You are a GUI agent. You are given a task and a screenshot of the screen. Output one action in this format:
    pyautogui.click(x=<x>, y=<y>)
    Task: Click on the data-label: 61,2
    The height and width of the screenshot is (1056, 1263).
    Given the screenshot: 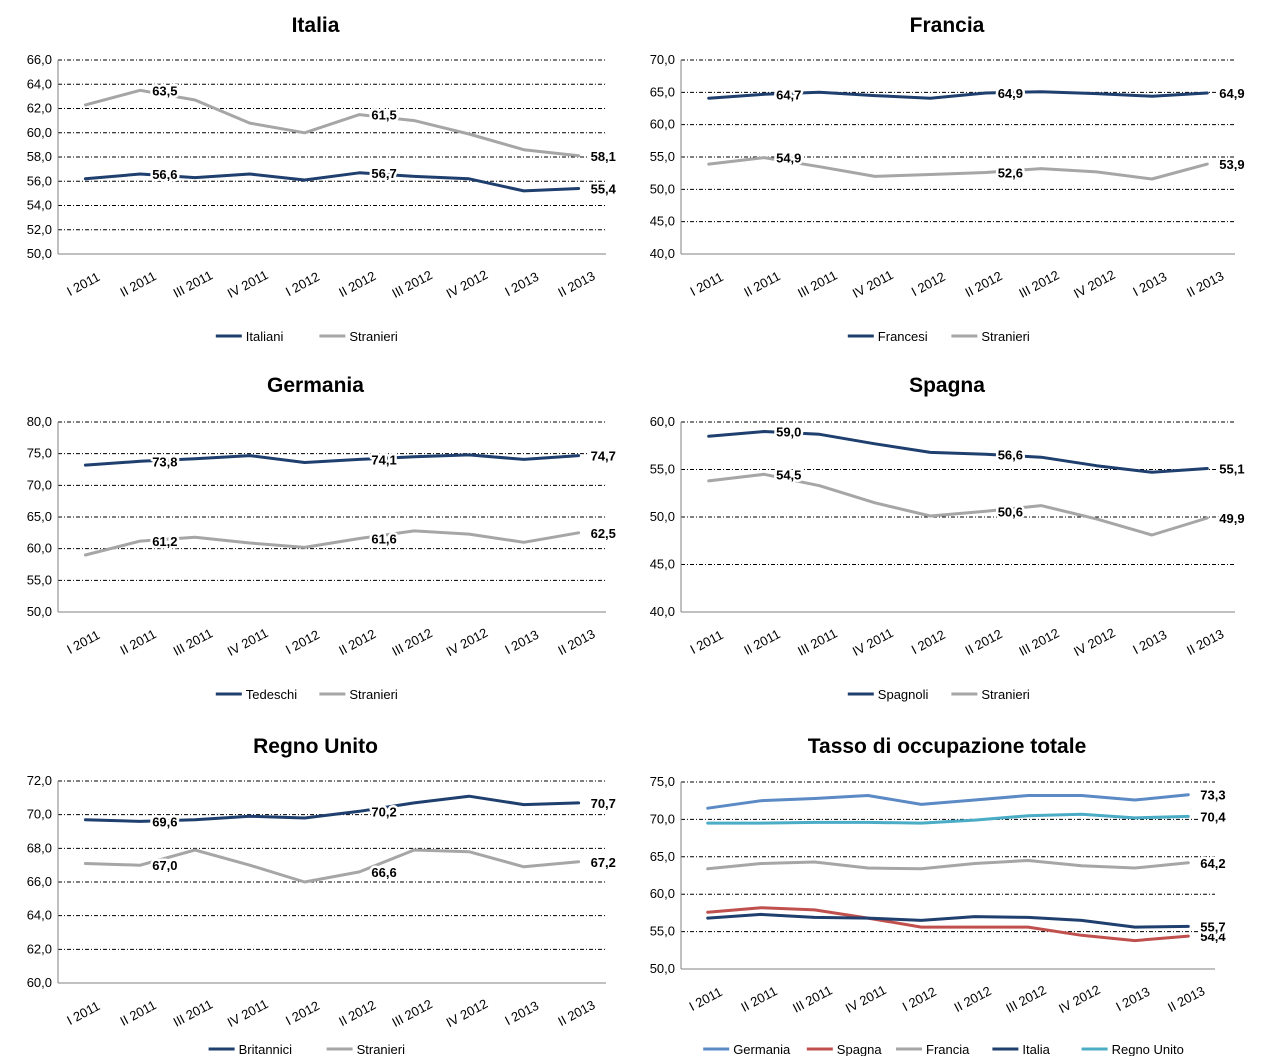 What is the action you would take?
    pyautogui.click(x=164, y=541)
    